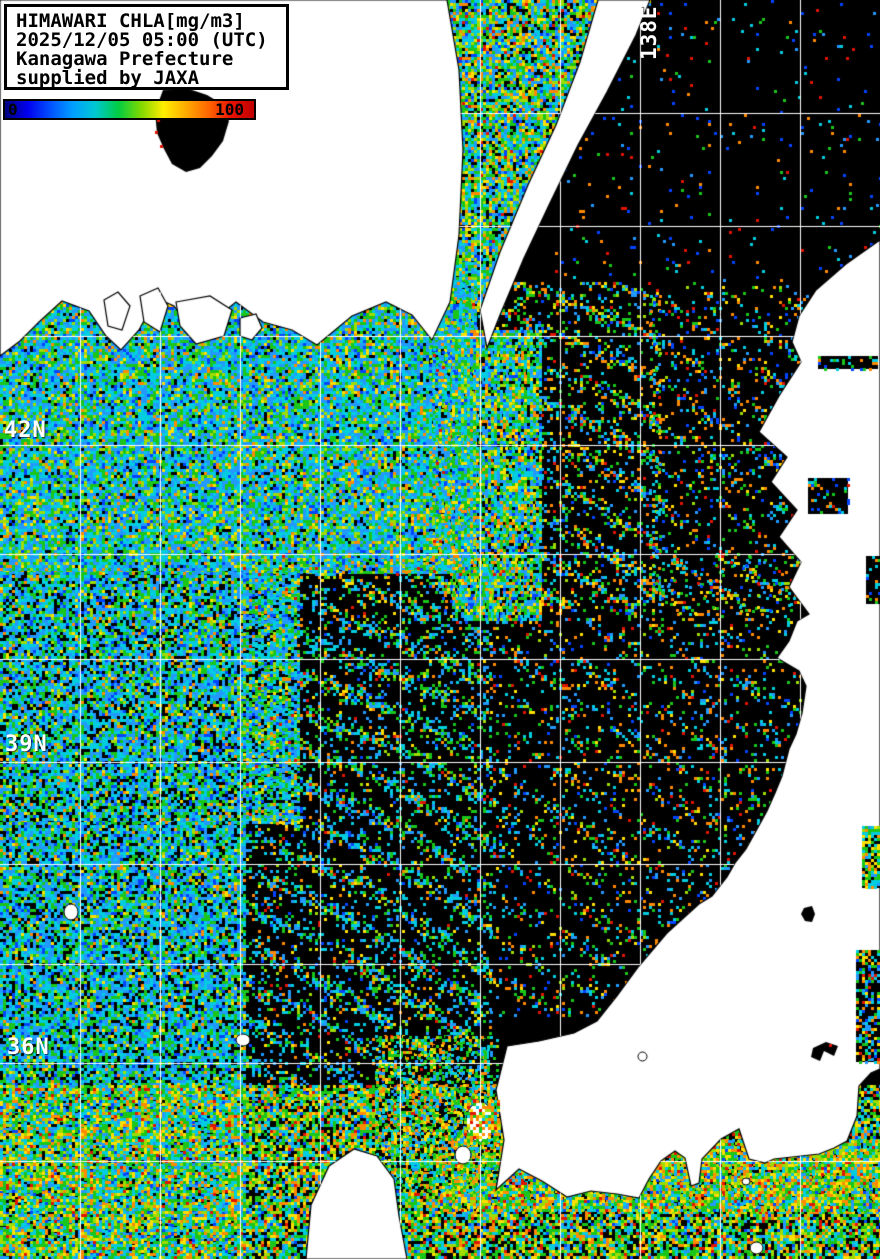 The image size is (880, 1259). Describe the element at coordinates (129, 109) in the screenshot. I see `colorbar: 0 100` at that location.